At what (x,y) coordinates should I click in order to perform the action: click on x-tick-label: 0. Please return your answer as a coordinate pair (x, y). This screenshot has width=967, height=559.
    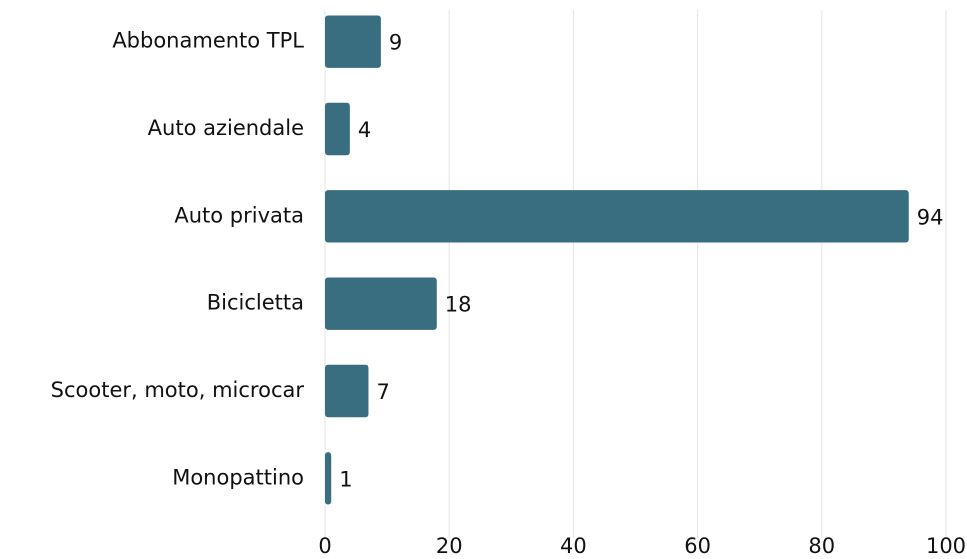
    Looking at the image, I should click on (324, 546).